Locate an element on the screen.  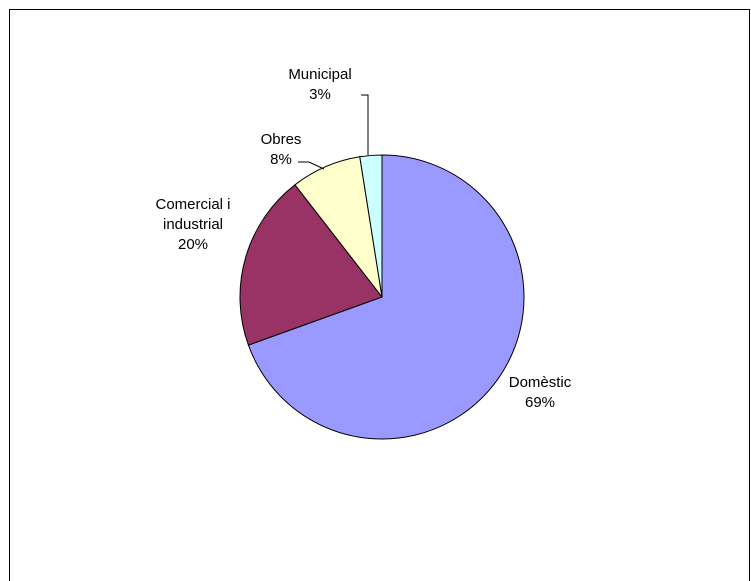
percent-label: 69% is located at coordinates (540, 402).